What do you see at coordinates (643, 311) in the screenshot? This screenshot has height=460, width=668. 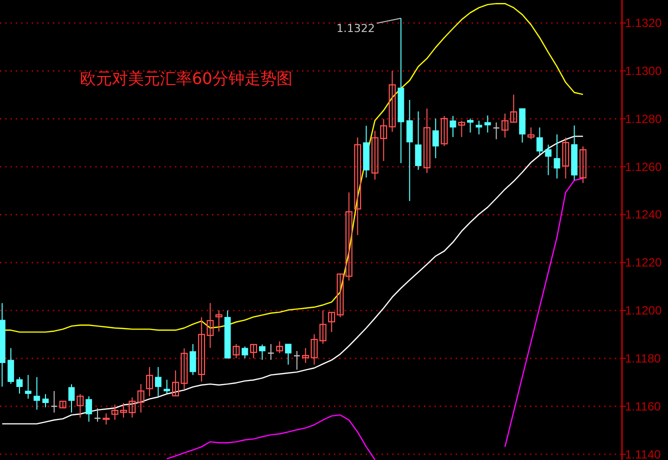 I see `y-tick-label: 1.1200` at bounding box center [643, 311].